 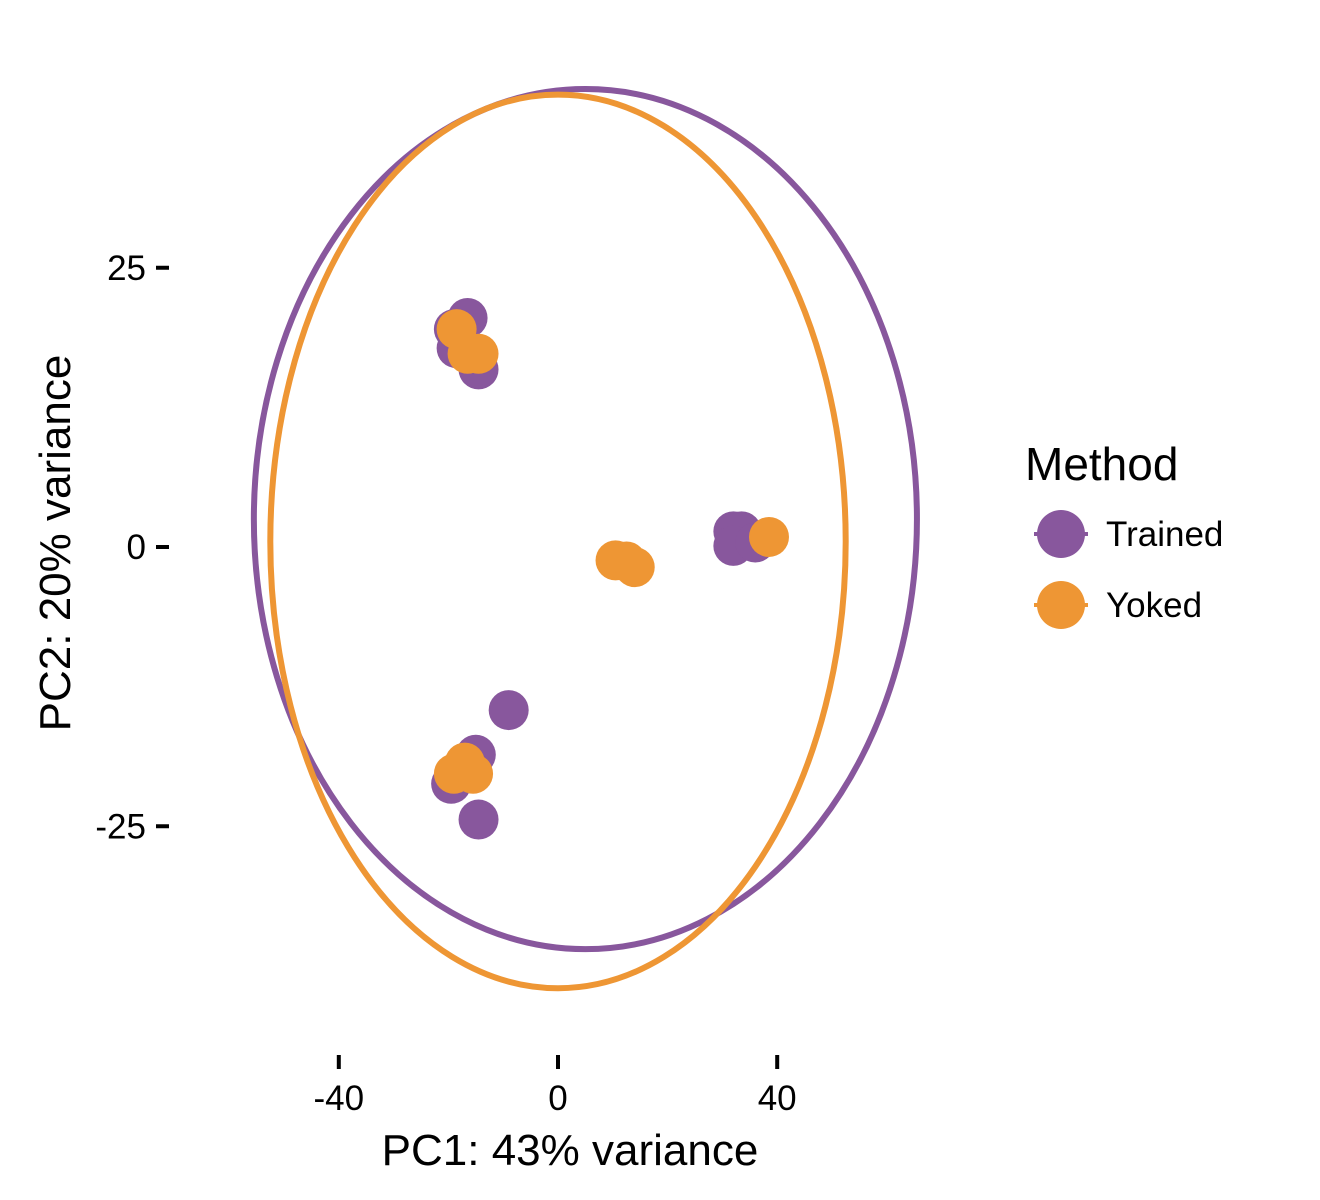 What do you see at coordinates (557, 1098) in the screenshot?
I see `x-tick-label: 0` at bounding box center [557, 1098].